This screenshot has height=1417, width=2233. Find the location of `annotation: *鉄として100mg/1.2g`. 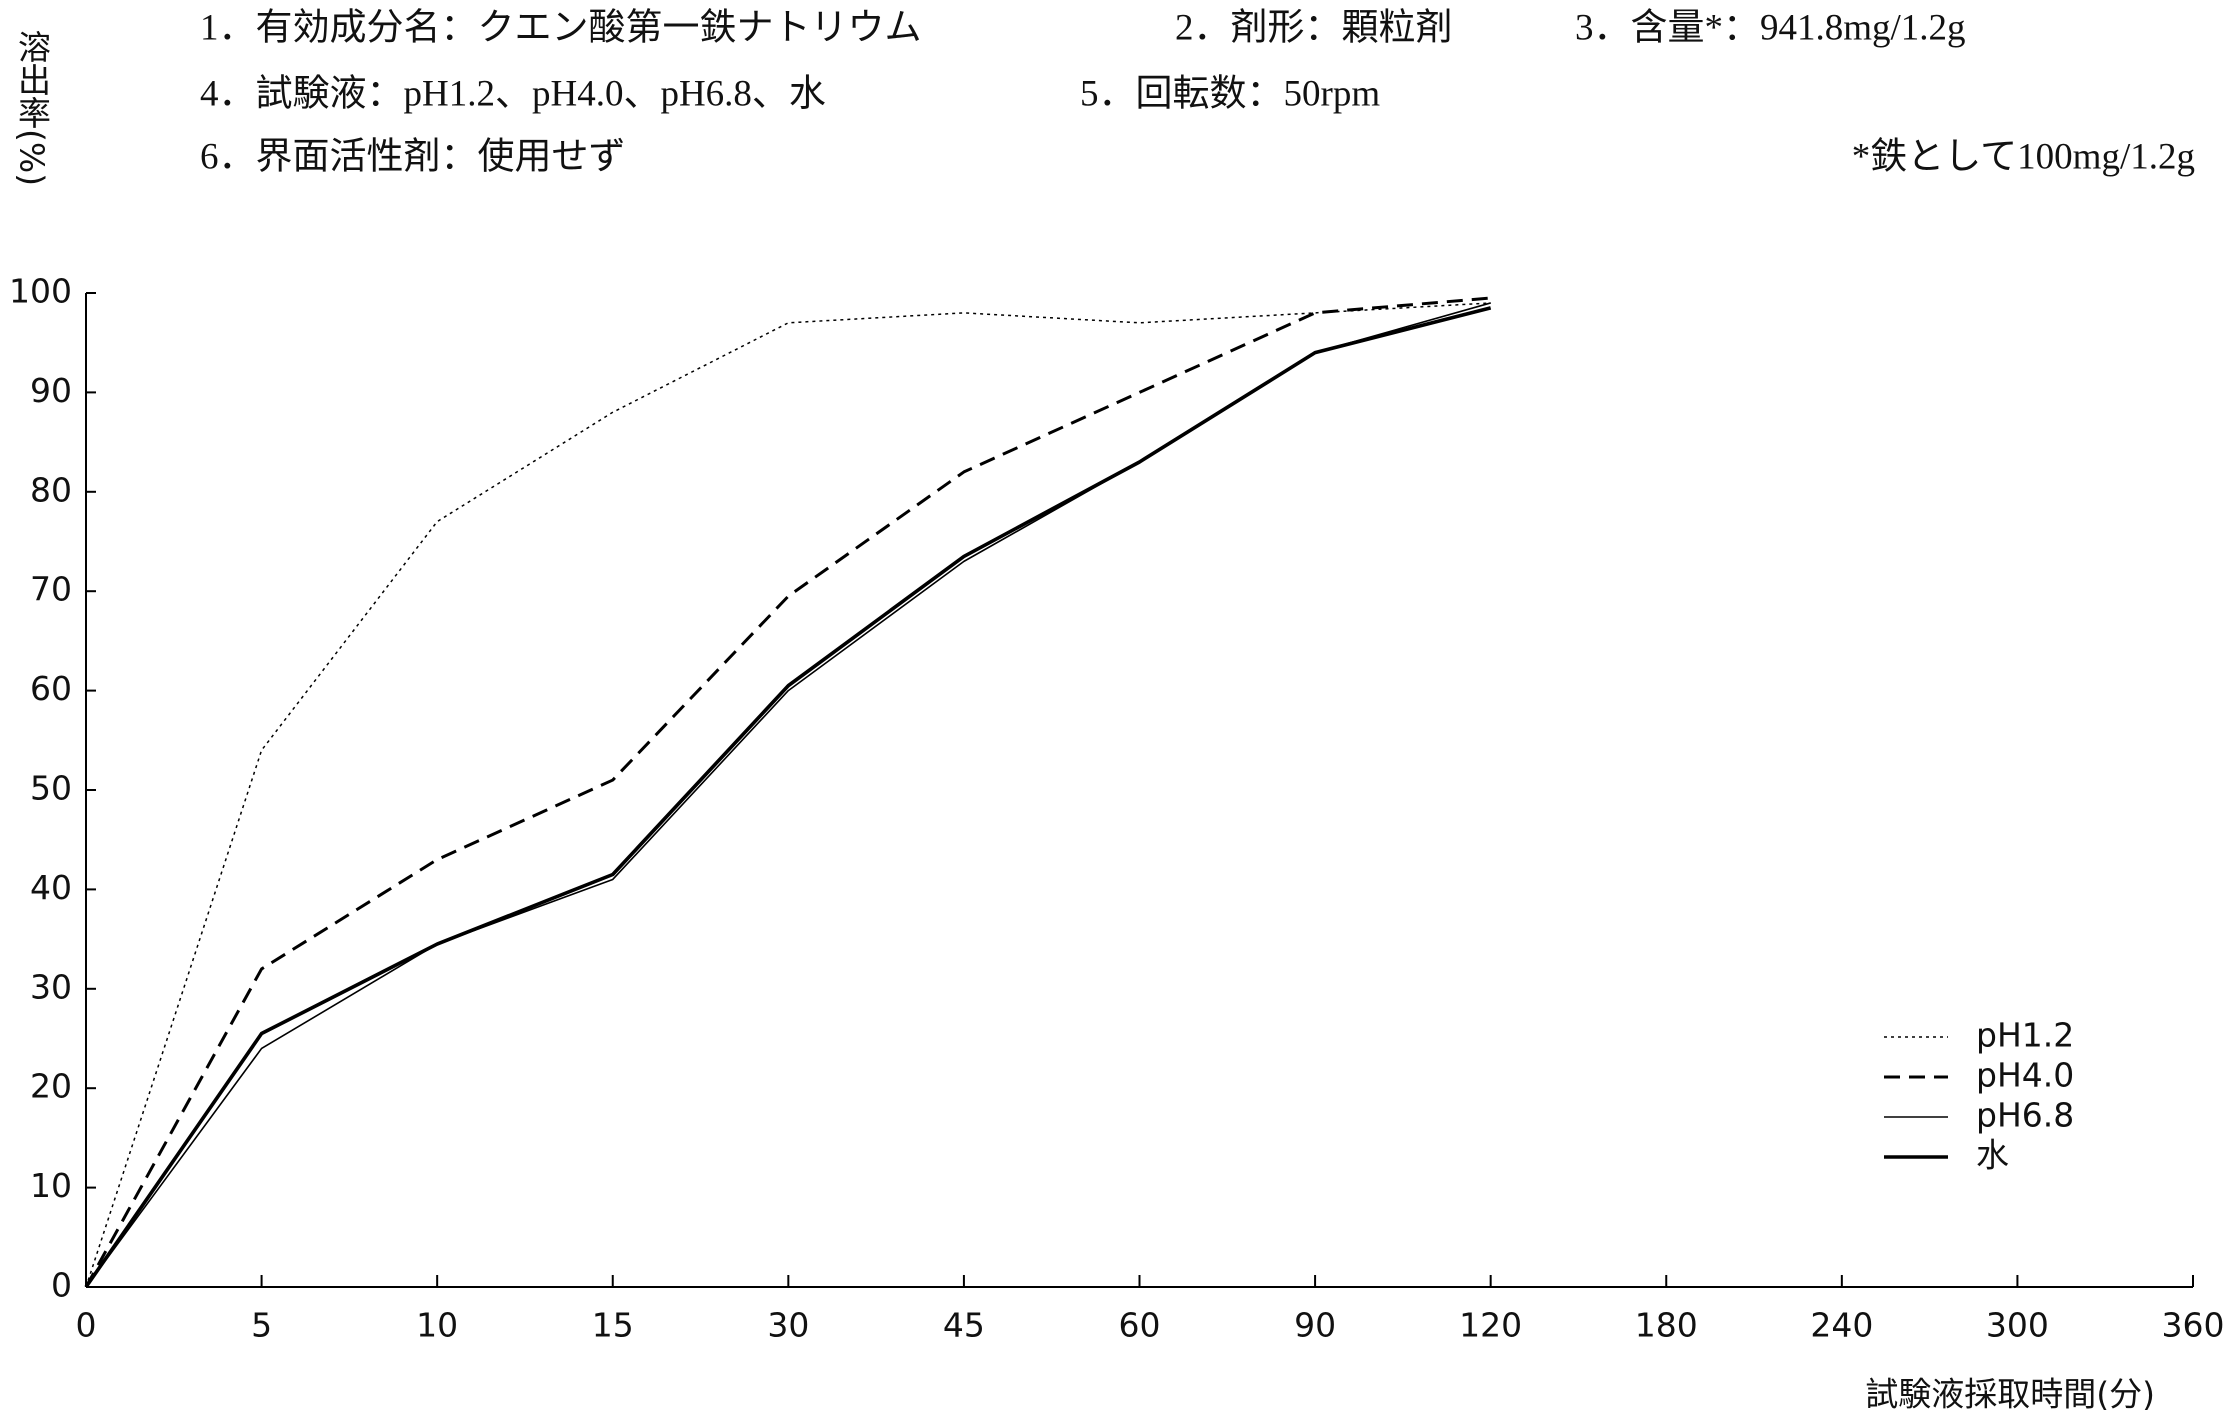

annotation: *鉄として100mg/1.2g is located at coordinates (2023, 156).